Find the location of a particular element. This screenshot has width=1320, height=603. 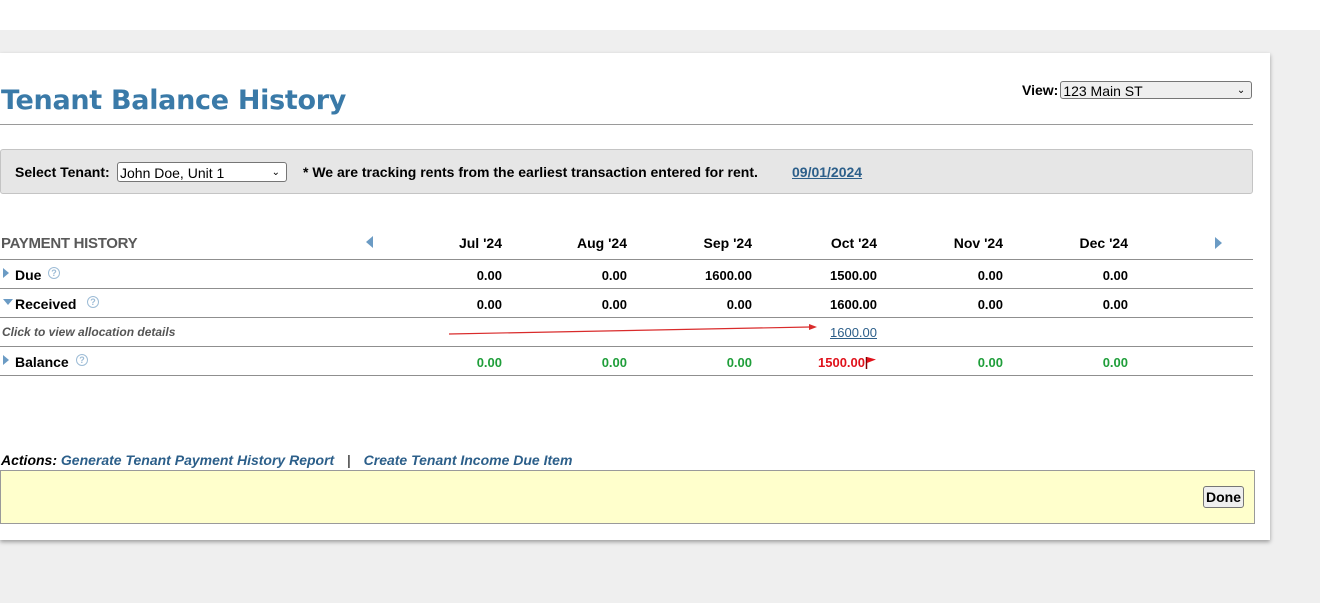

received-cell: 1600.00 is located at coordinates (853, 304).